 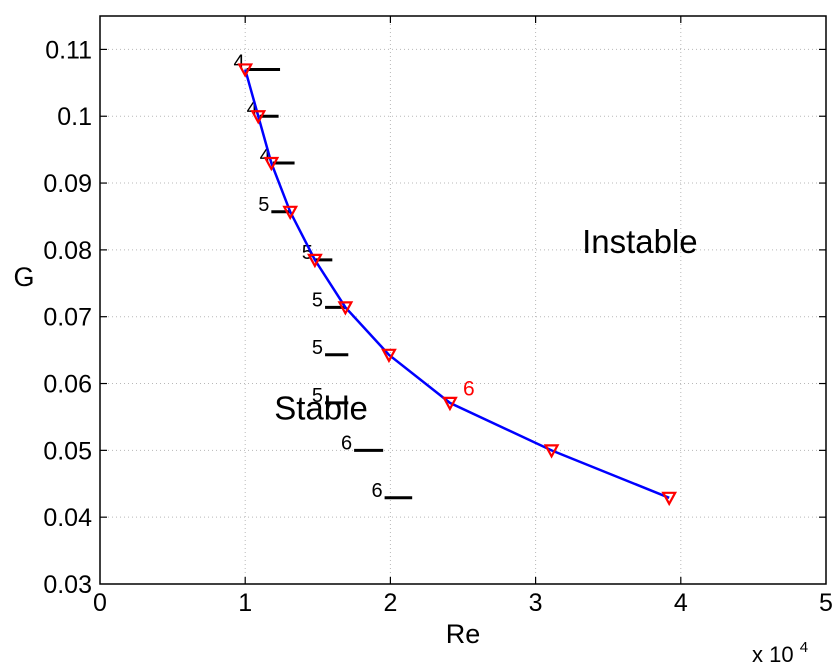 What do you see at coordinates (67, 318) in the screenshot?
I see `y-tick-label: 0.07` at bounding box center [67, 318].